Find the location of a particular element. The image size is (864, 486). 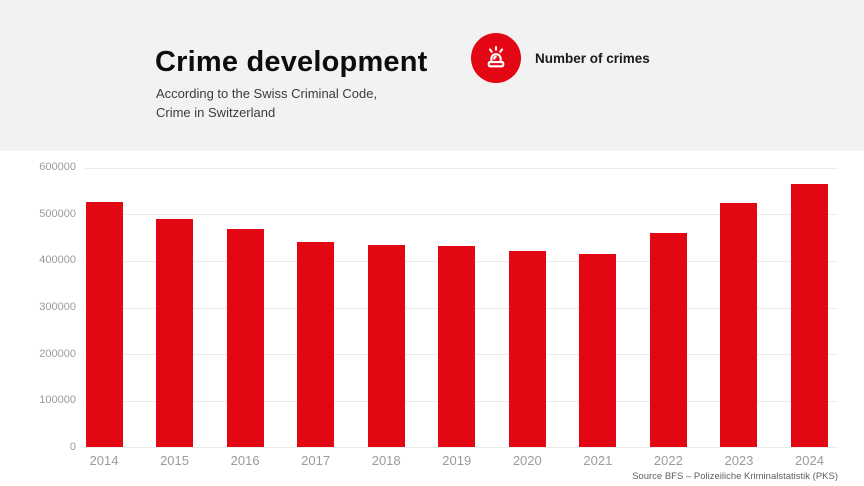

x-tick-label-2015: 2015 is located at coordinates (174, 460).